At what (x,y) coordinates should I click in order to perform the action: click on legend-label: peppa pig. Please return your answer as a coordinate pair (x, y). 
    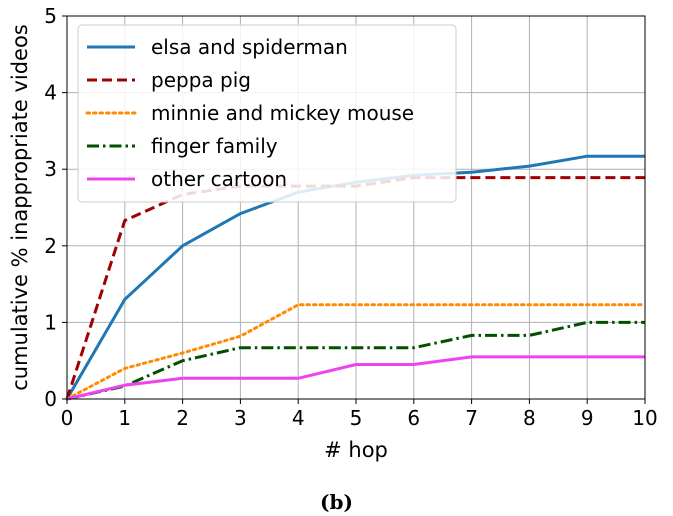
    Looking at the image, I should click on (201, 80).